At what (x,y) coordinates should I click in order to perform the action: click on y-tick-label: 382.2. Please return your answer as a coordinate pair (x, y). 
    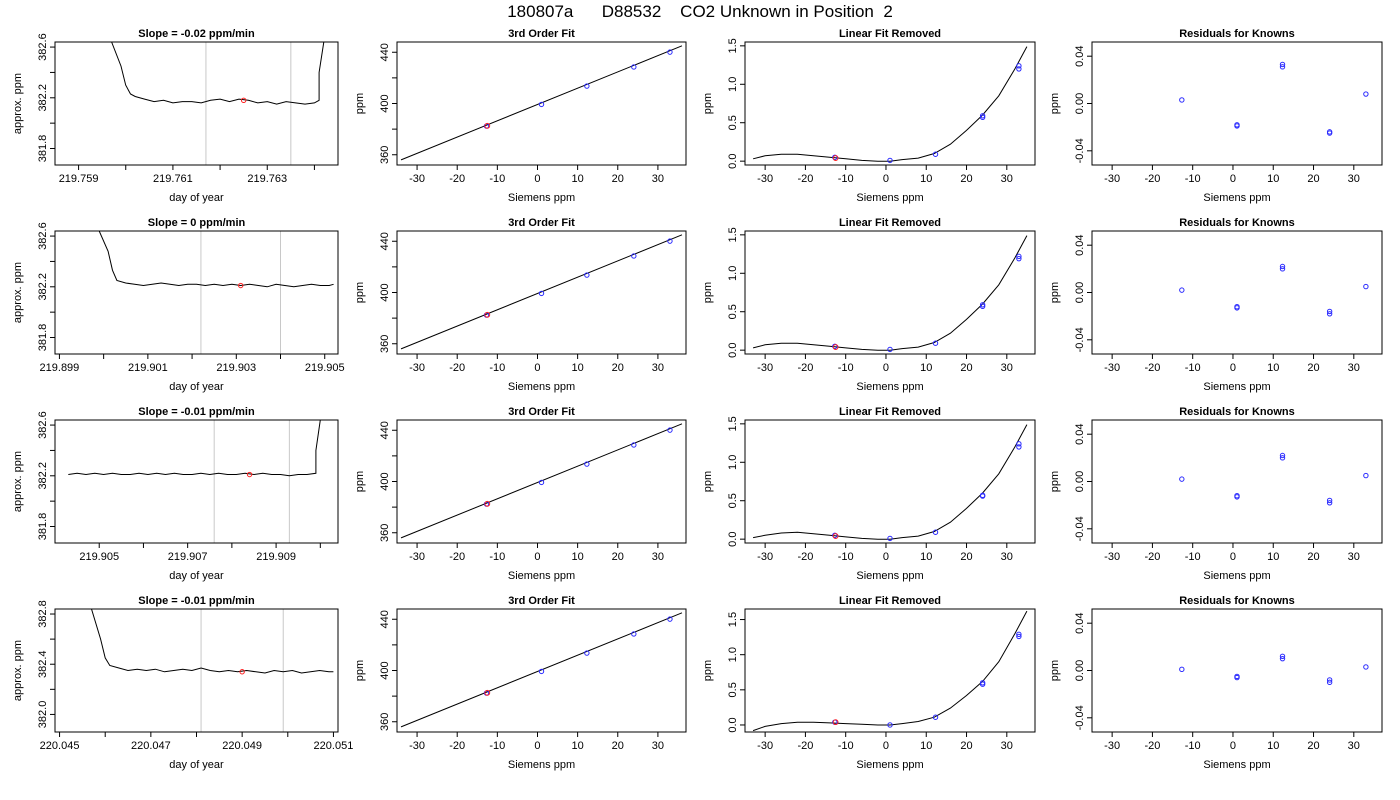
    Looking at the image, I should click on (43, 98).